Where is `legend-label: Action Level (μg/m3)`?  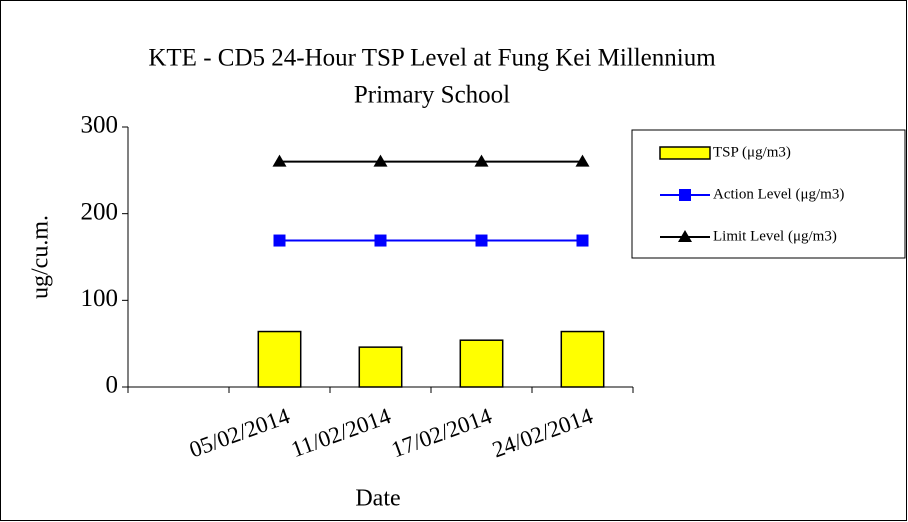
legend-label: Action Level (μg/m3) is located at coordinates (778, 194).